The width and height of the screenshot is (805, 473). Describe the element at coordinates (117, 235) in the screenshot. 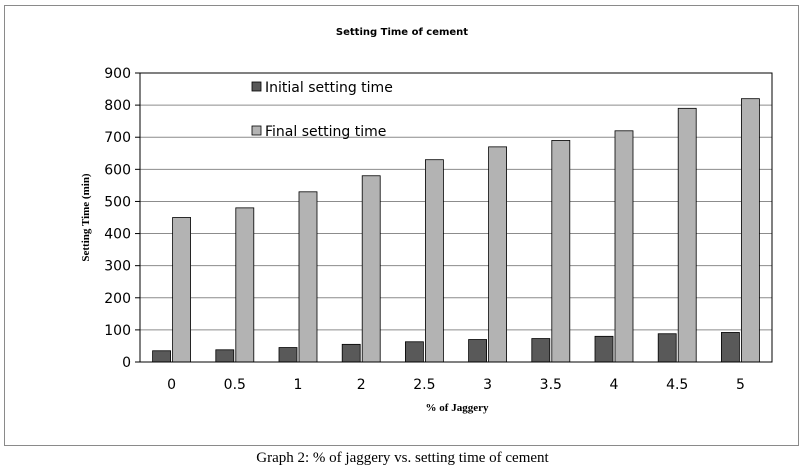

I see `y-tick-label: 400` at that location.